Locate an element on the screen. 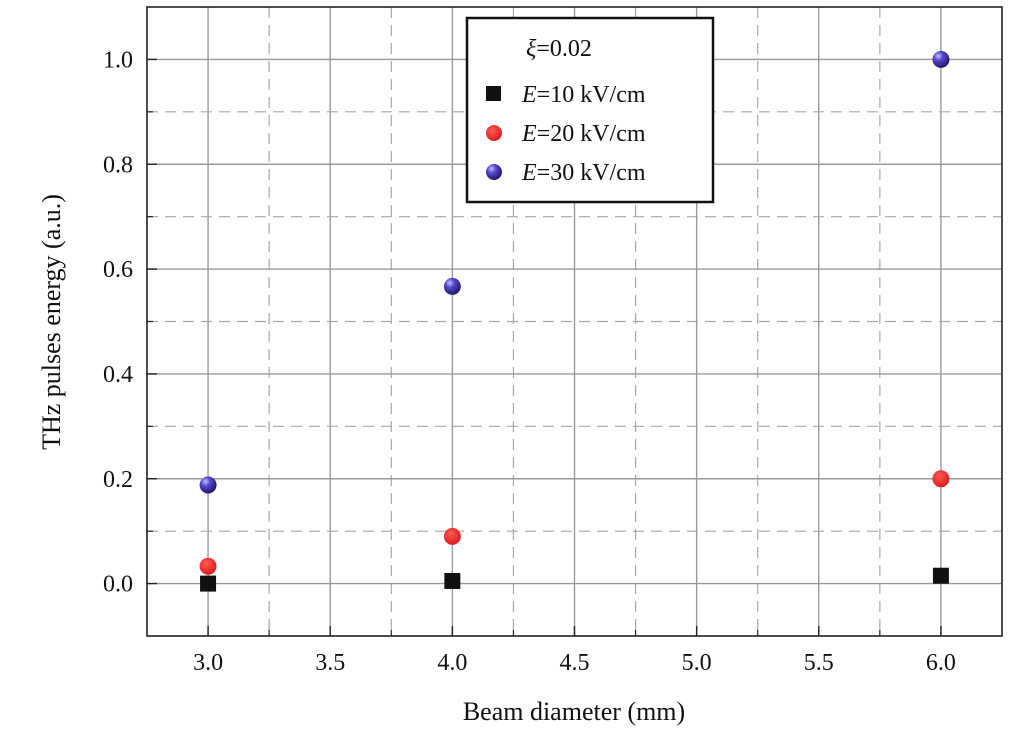 The height and width of the screenshot is (733, 1024). legend-box is located at coordinates (590, 110).